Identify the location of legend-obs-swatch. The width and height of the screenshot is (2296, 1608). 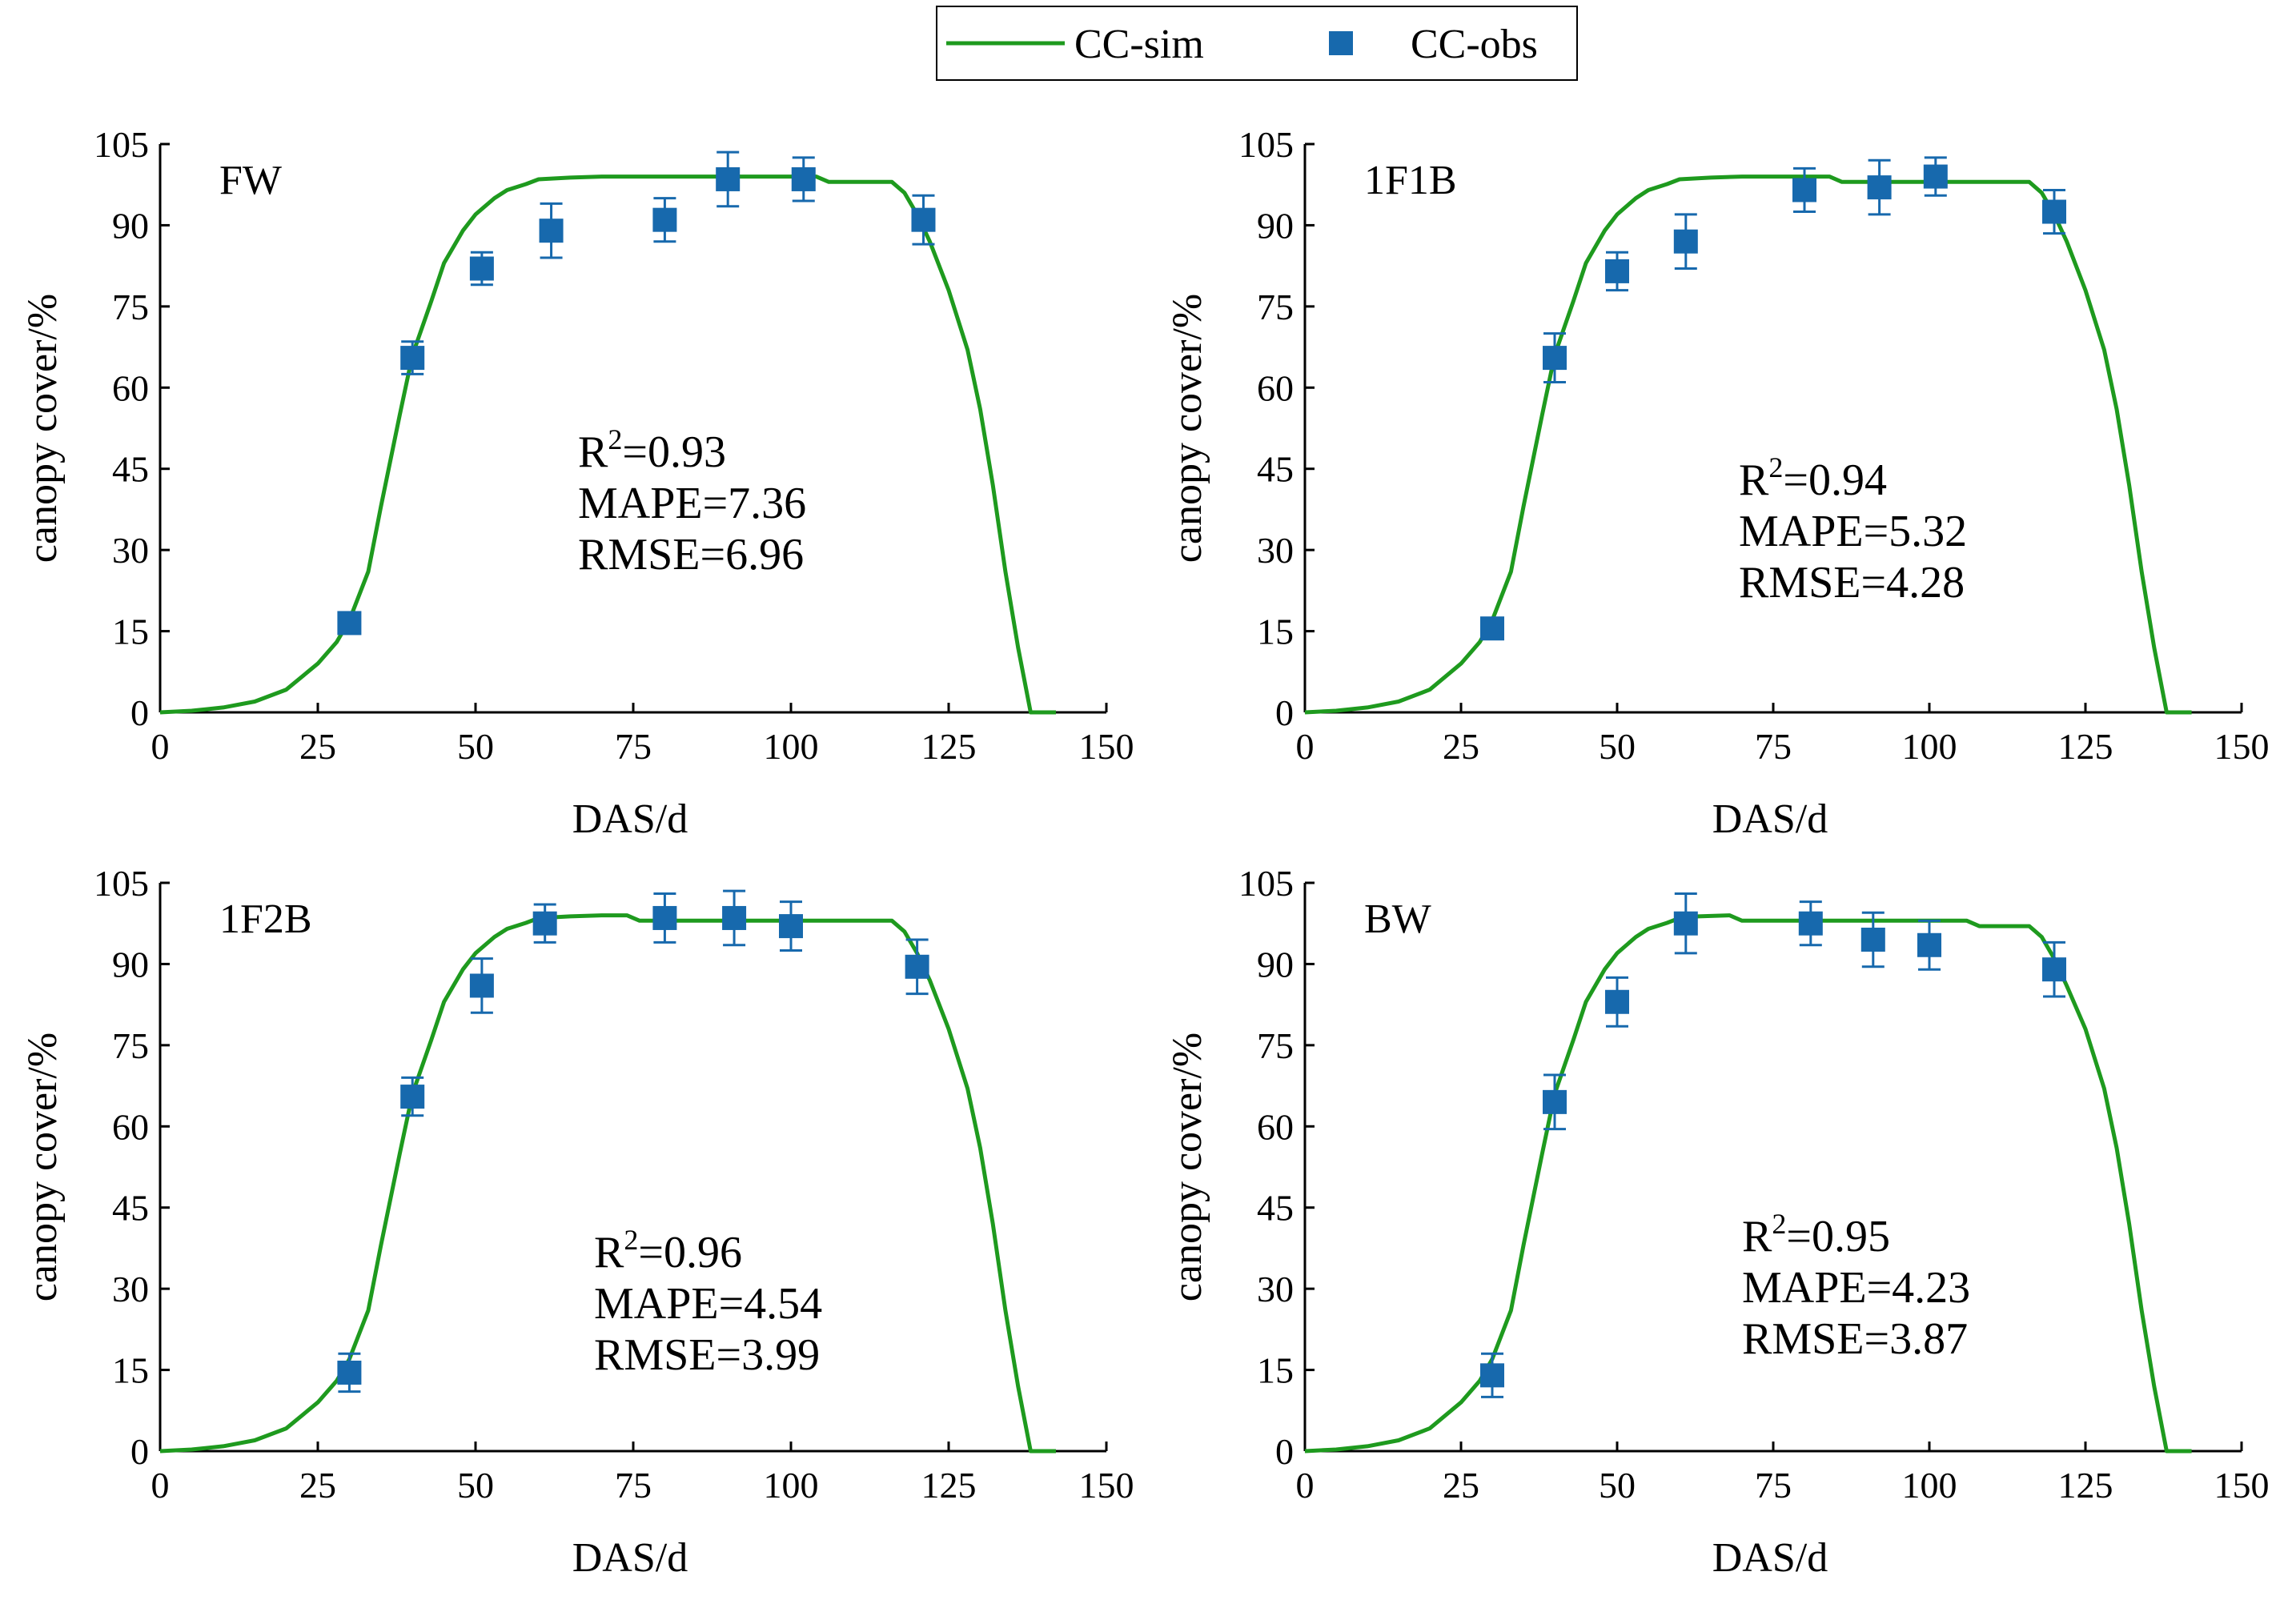
(1341, 43).